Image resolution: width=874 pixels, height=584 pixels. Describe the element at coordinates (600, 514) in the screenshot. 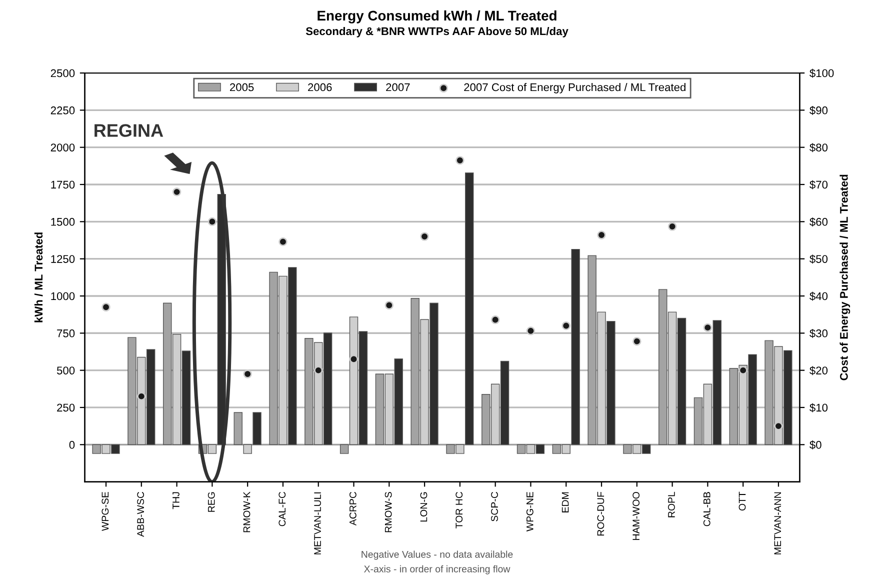

I see `x-tick-label: ROC-DUF` at that location.